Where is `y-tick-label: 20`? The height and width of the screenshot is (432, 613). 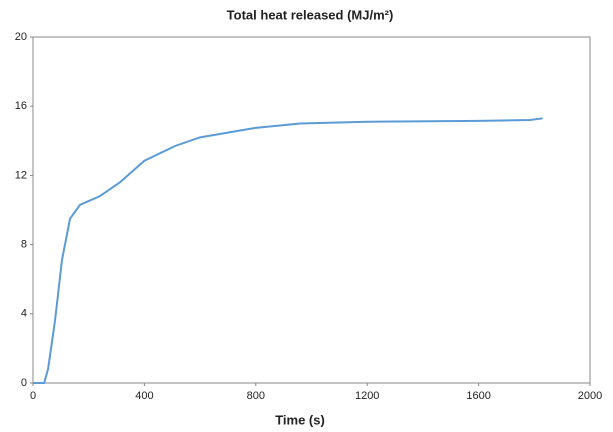
y-tick-label: 20 is located at coordinates (21, 37).